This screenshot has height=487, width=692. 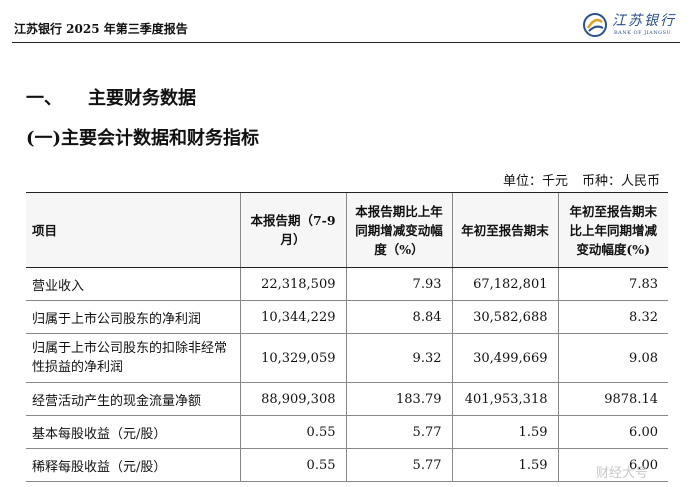 What do you see at coordinates (292, 230) in the screenshot?
I see `column-header-current-period: 本报告期（7-9 月）` at bounding box center [292, 230].